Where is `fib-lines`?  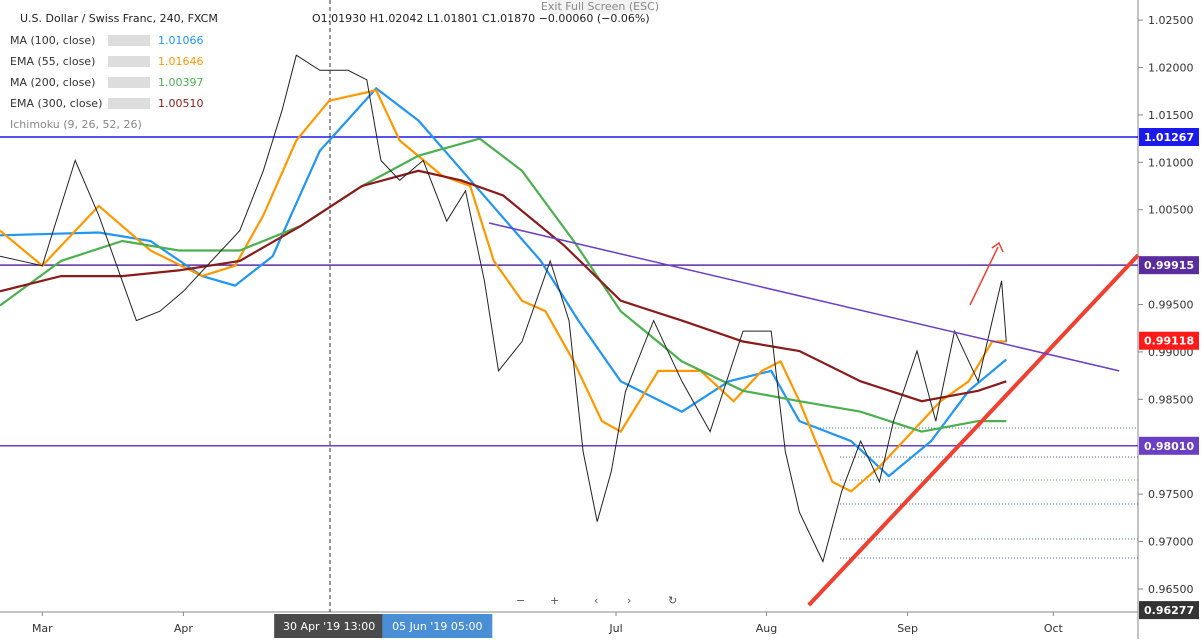
fib-lines is located at coordinates (979, 493).